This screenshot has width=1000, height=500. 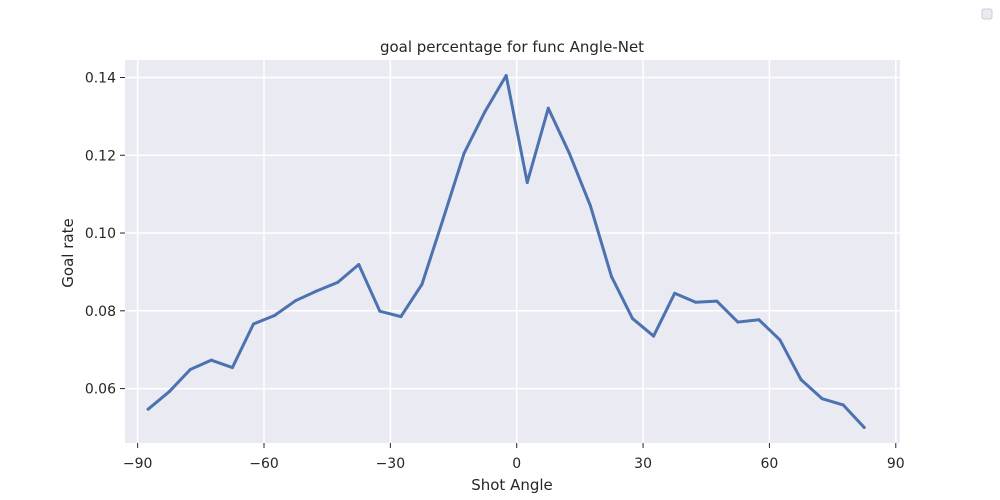 What do you see at coordinates (512, 485) in the screenshot?
I see `x-axis-label: Shot Angle` at bounding box center [512, 485].